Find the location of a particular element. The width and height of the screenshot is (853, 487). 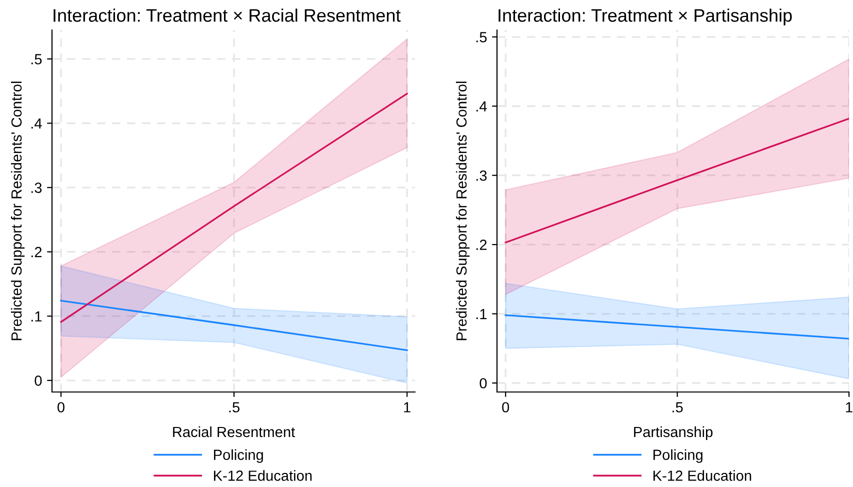

x-axis-title: Racial Resentment is located at coordinates (234, 432).